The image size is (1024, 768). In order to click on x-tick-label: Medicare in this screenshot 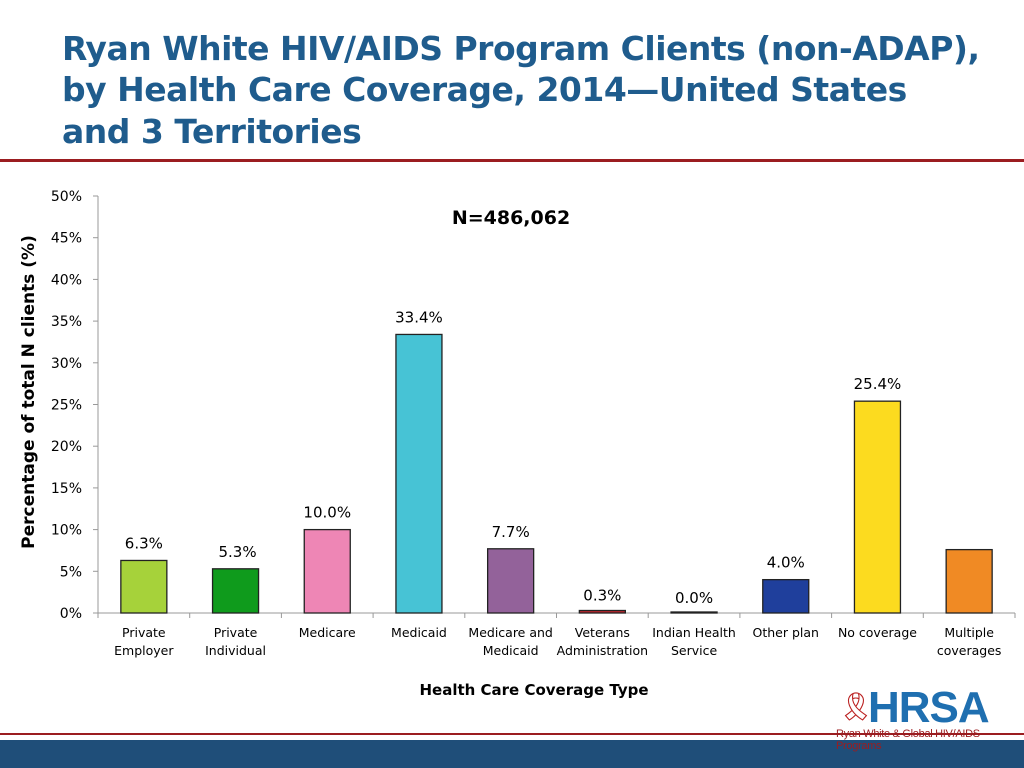, I will do `click(327, 632)`.